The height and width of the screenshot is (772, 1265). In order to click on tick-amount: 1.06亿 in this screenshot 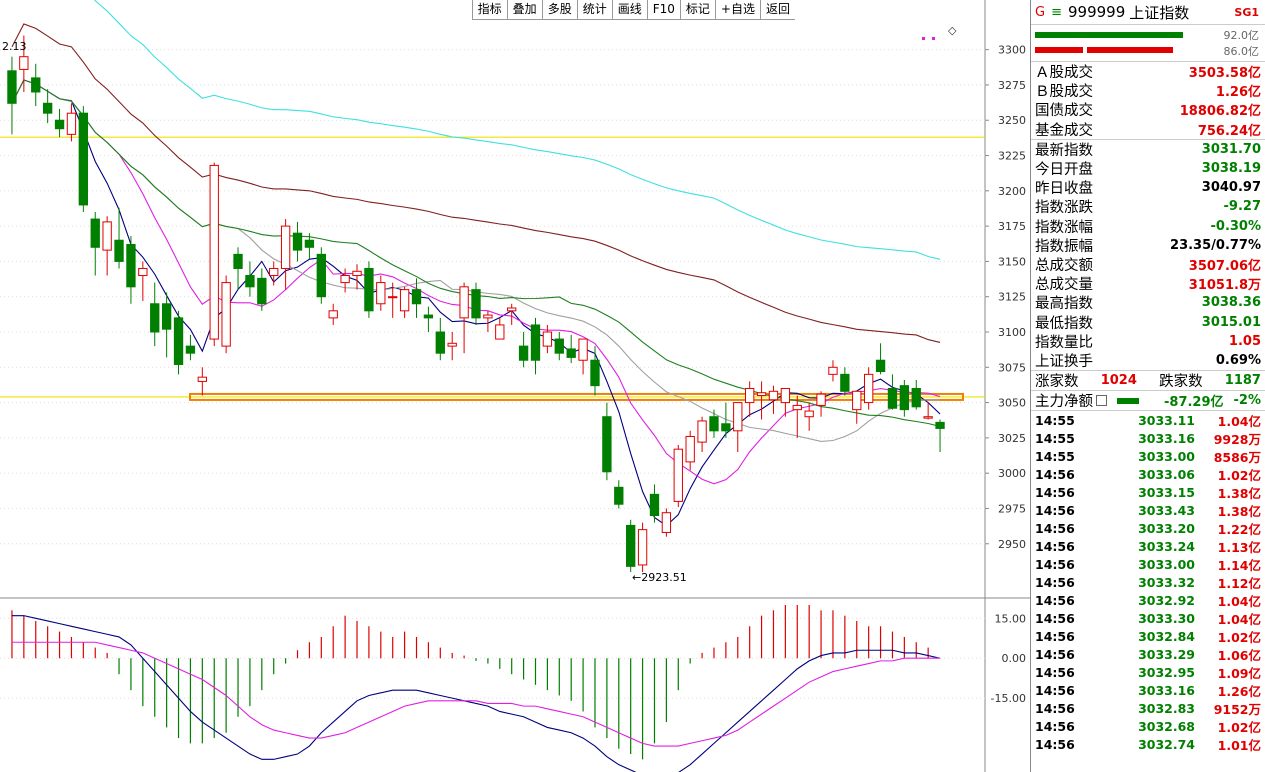, I will do `click(1239, 655)`.